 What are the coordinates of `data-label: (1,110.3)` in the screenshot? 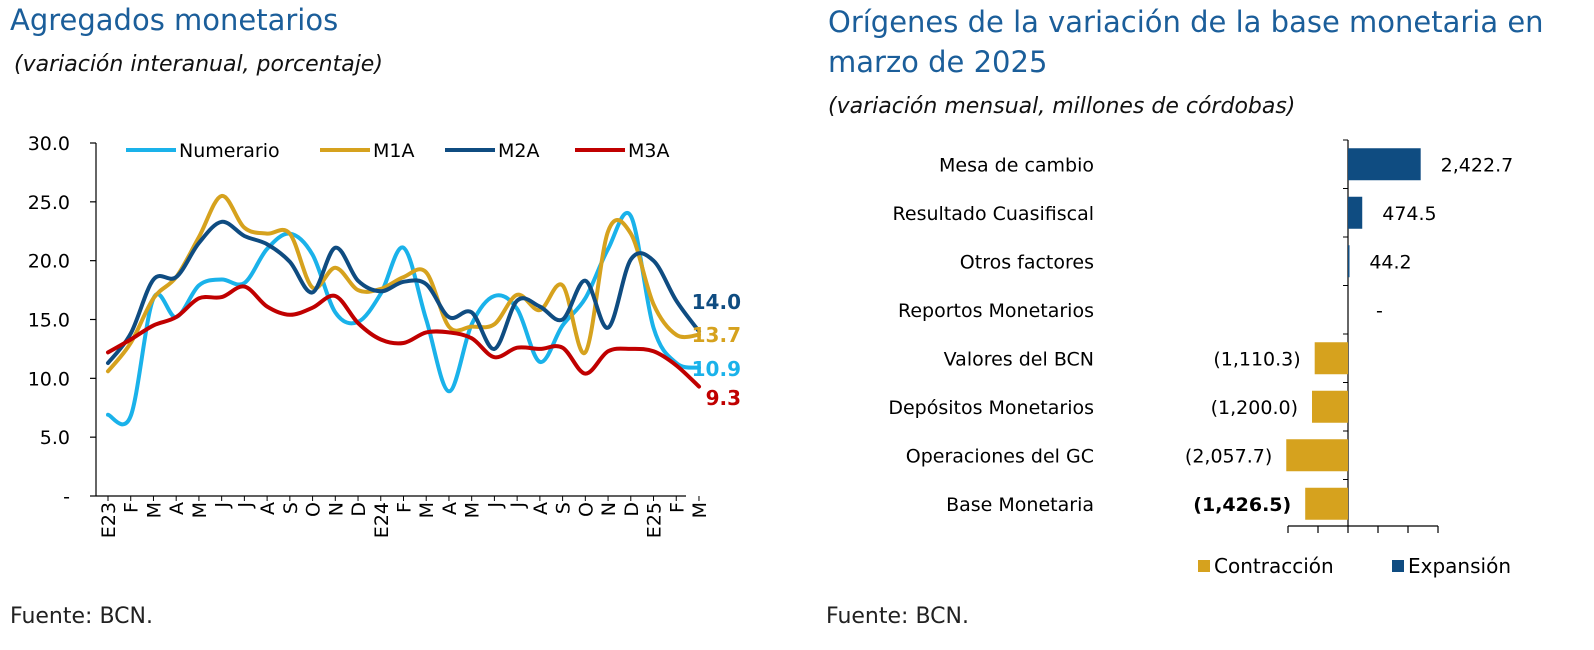 It's located at (1256, 359).